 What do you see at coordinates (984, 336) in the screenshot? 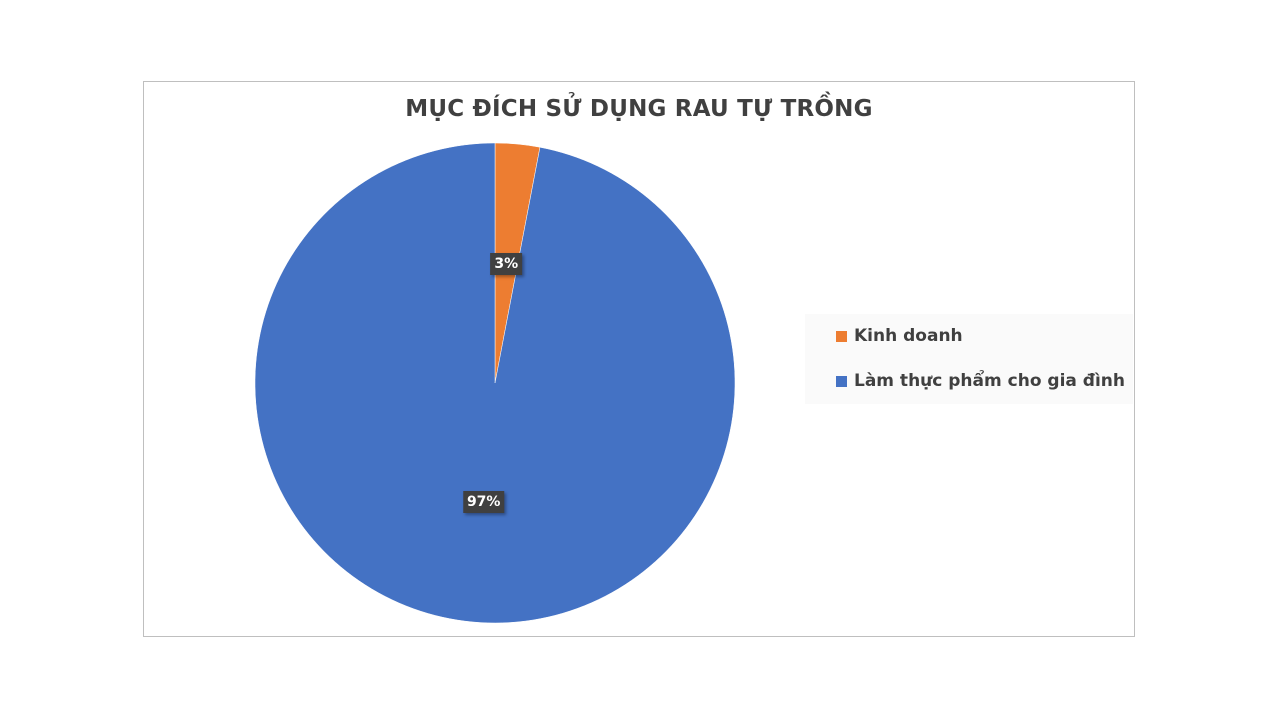
I see `legend-item-kinh-doanh: Kinh doanh` at bounding box center [984, 336].